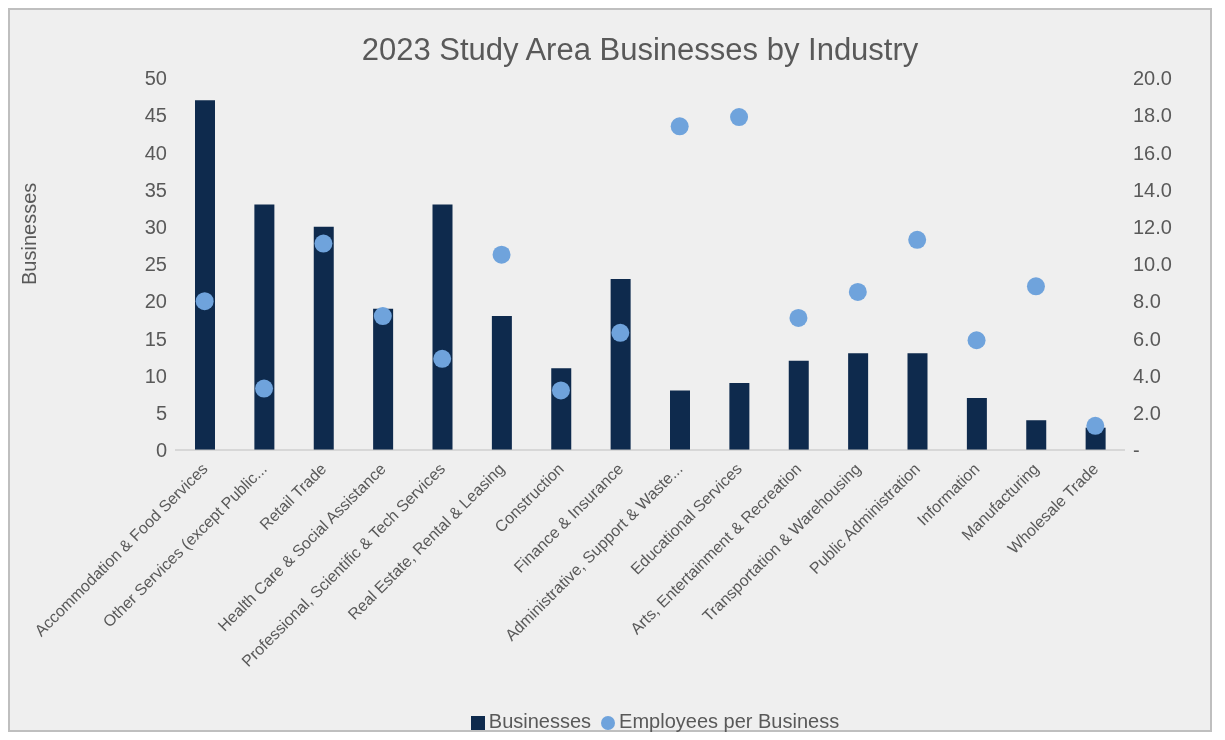 The width and height of the screenshot is (1225, 740). Describe the element at coordinates (155, 264) in the screenshot. I see `y-tick-label: 25` at that location.